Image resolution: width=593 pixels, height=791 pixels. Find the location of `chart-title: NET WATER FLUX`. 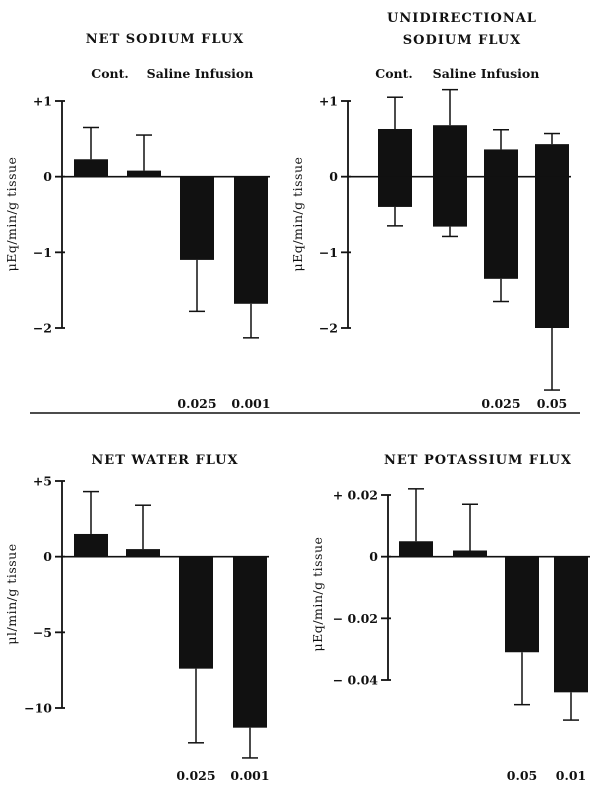

chart-title: NET WATER FLUX is located at coordinates (164, 460).